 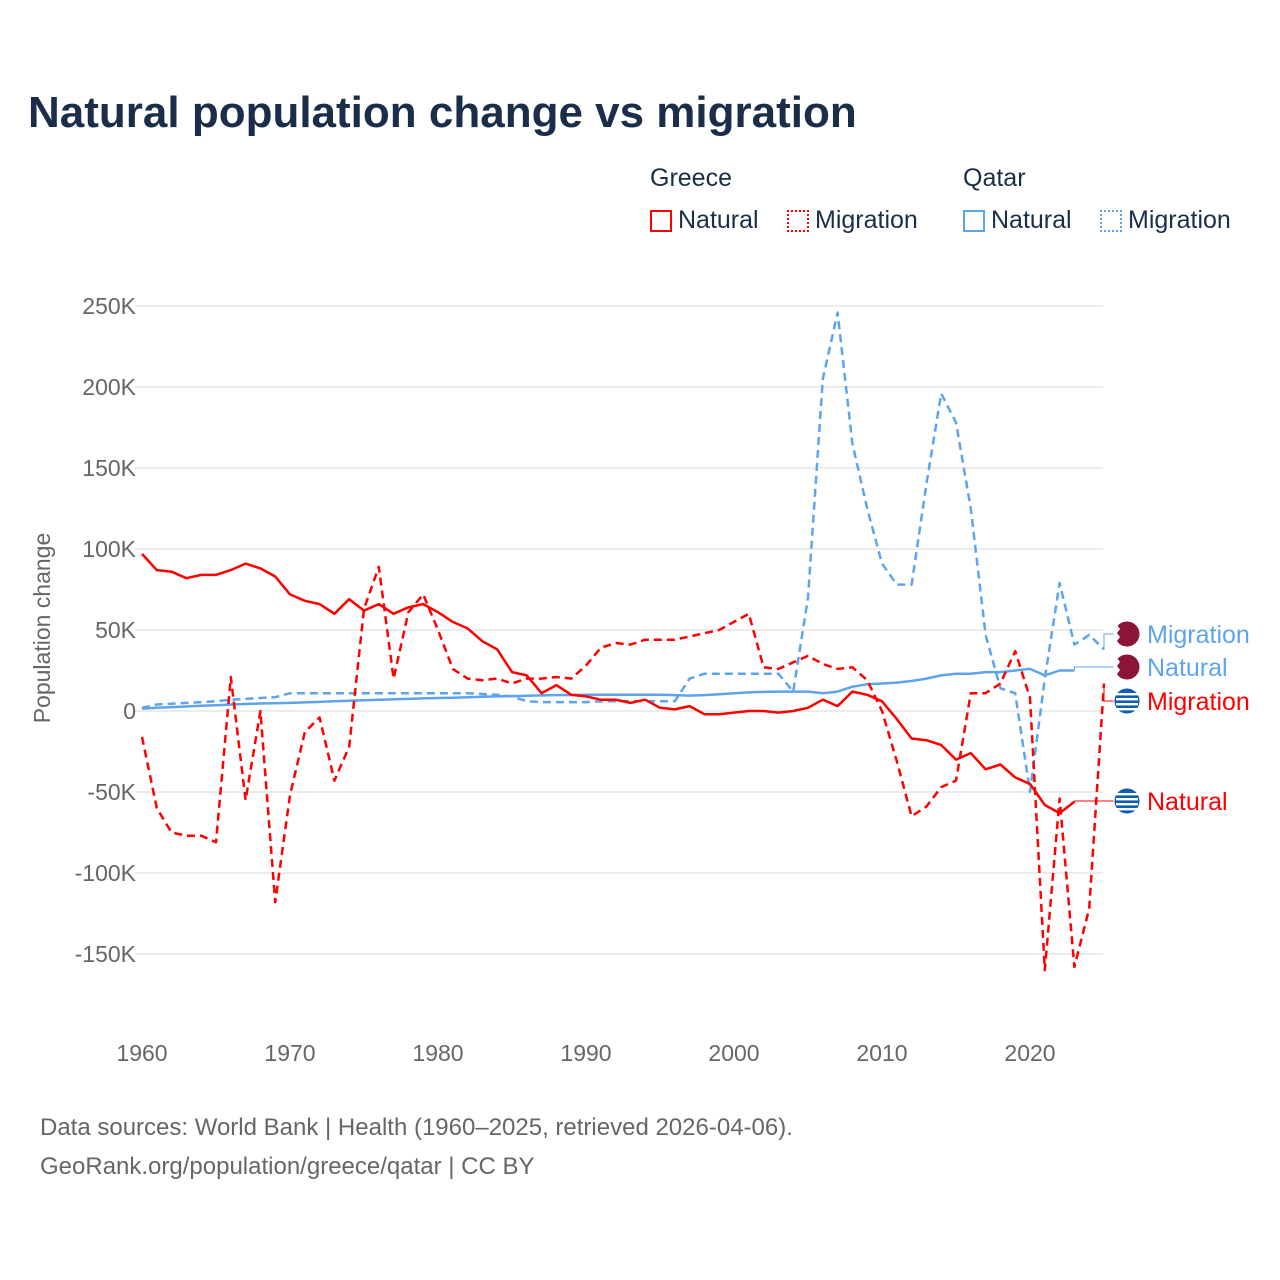 I want to click on legend-group-qatar: Qatar, so click(x=994, y=178).